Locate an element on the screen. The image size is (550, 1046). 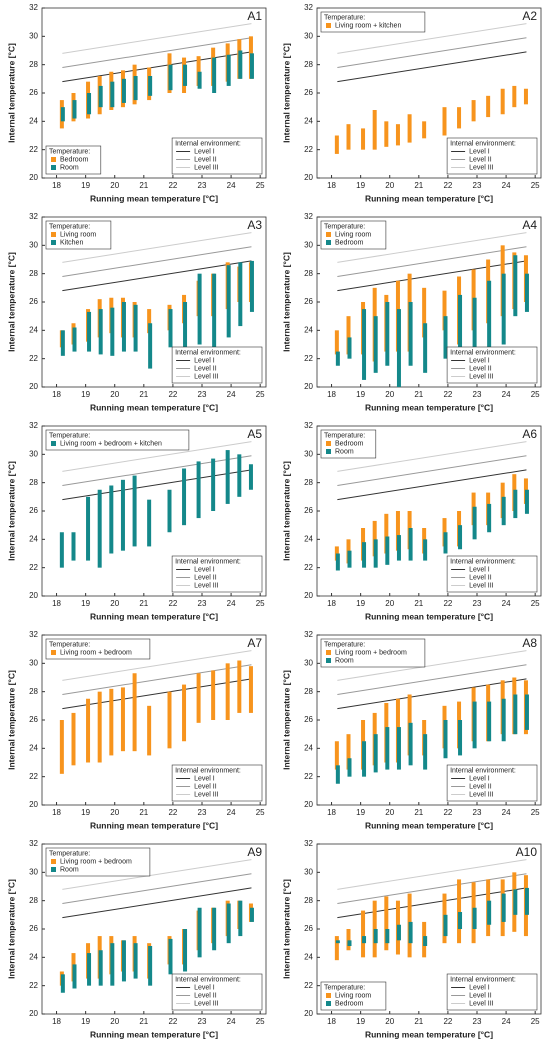
legend-label: Room is located at coordinates (344, 660).